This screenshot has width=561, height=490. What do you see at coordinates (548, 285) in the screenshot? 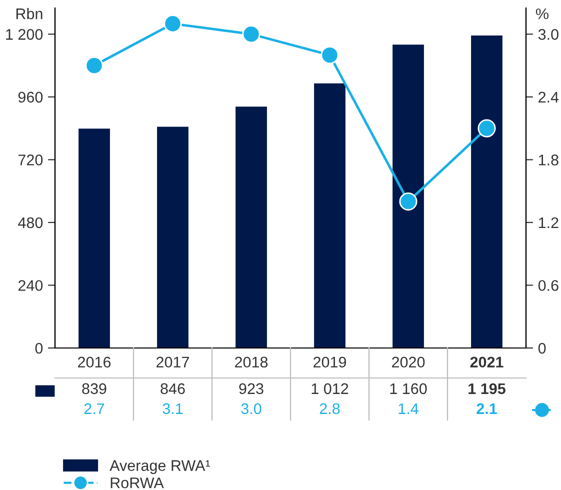
I see `y2-tick-label: 0.6` at bounding box center [548, 285].